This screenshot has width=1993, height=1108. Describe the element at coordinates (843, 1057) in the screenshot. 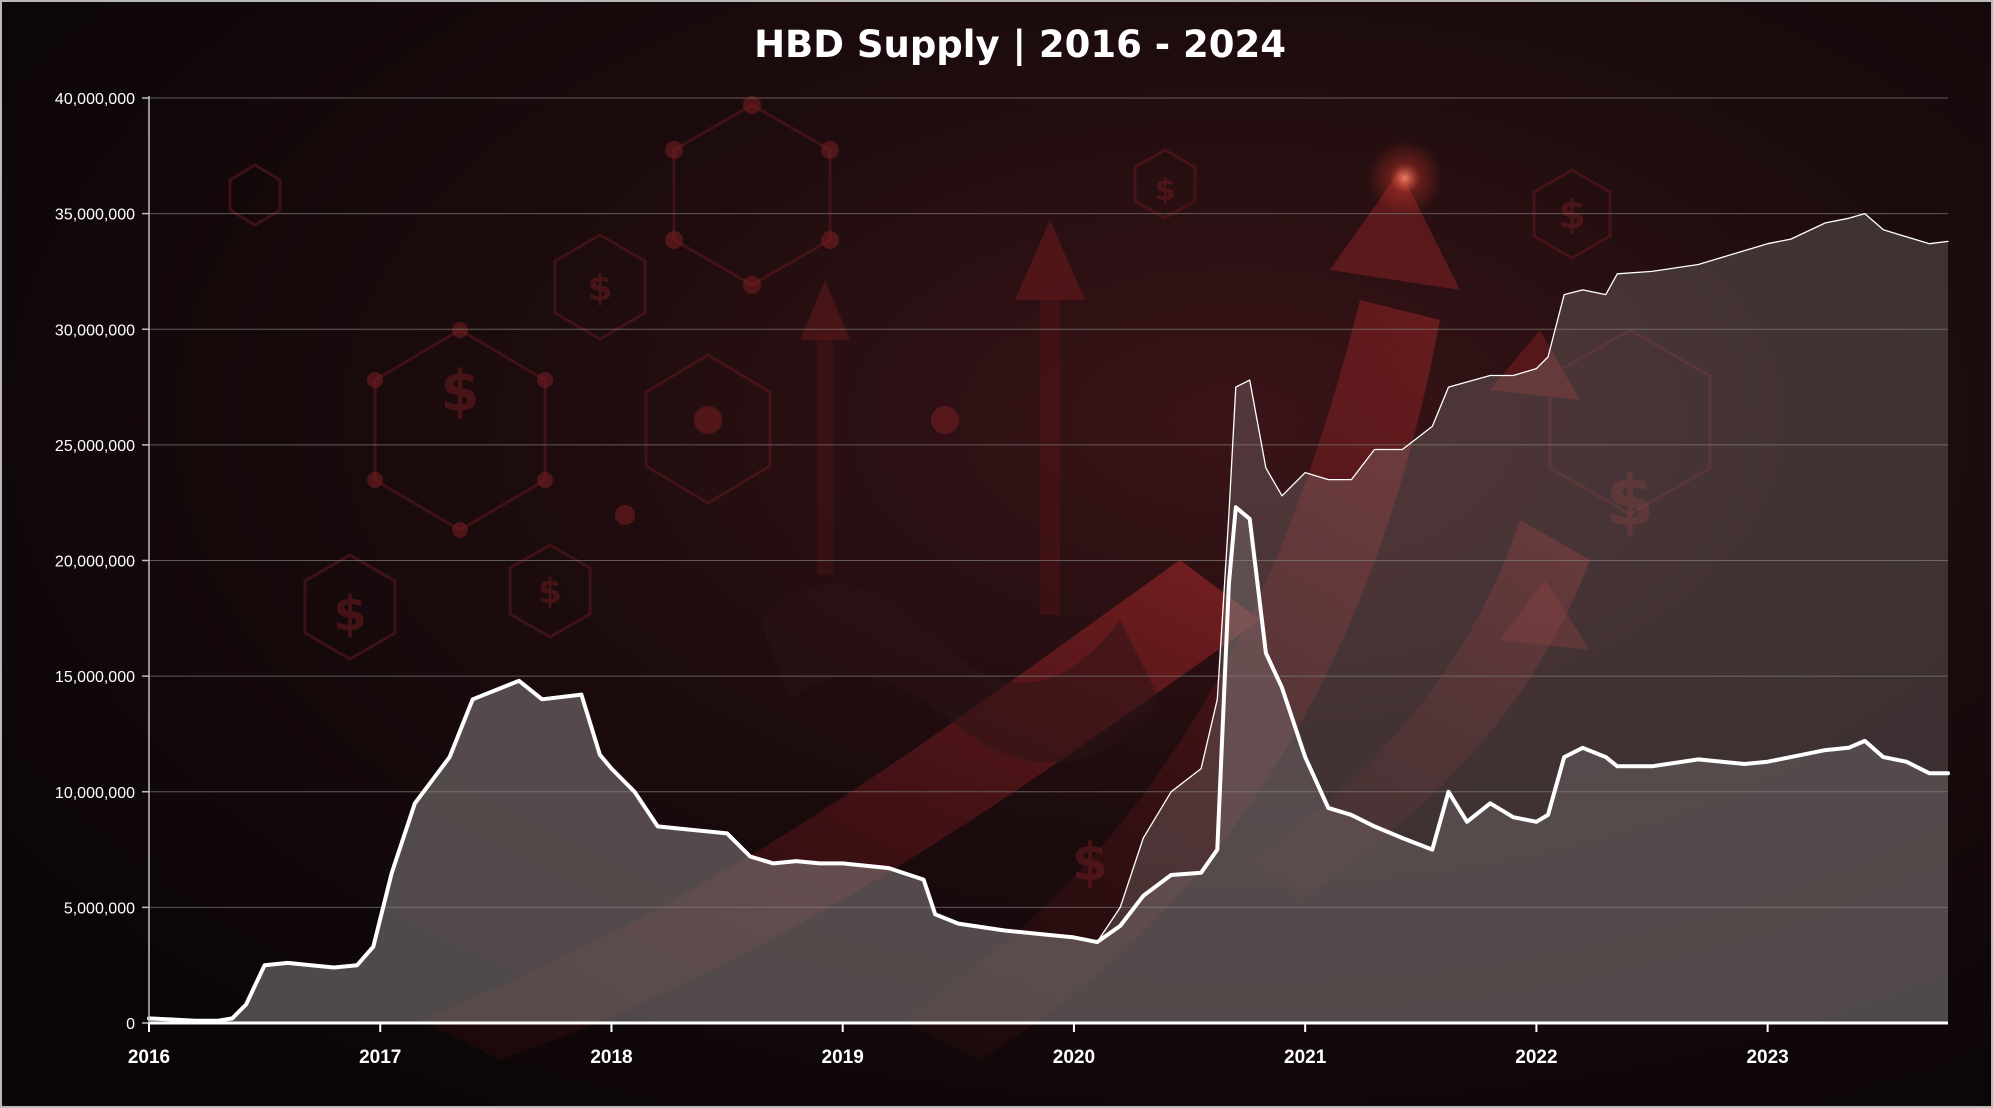

I see `x-tick-label-3: 2019` at that location.